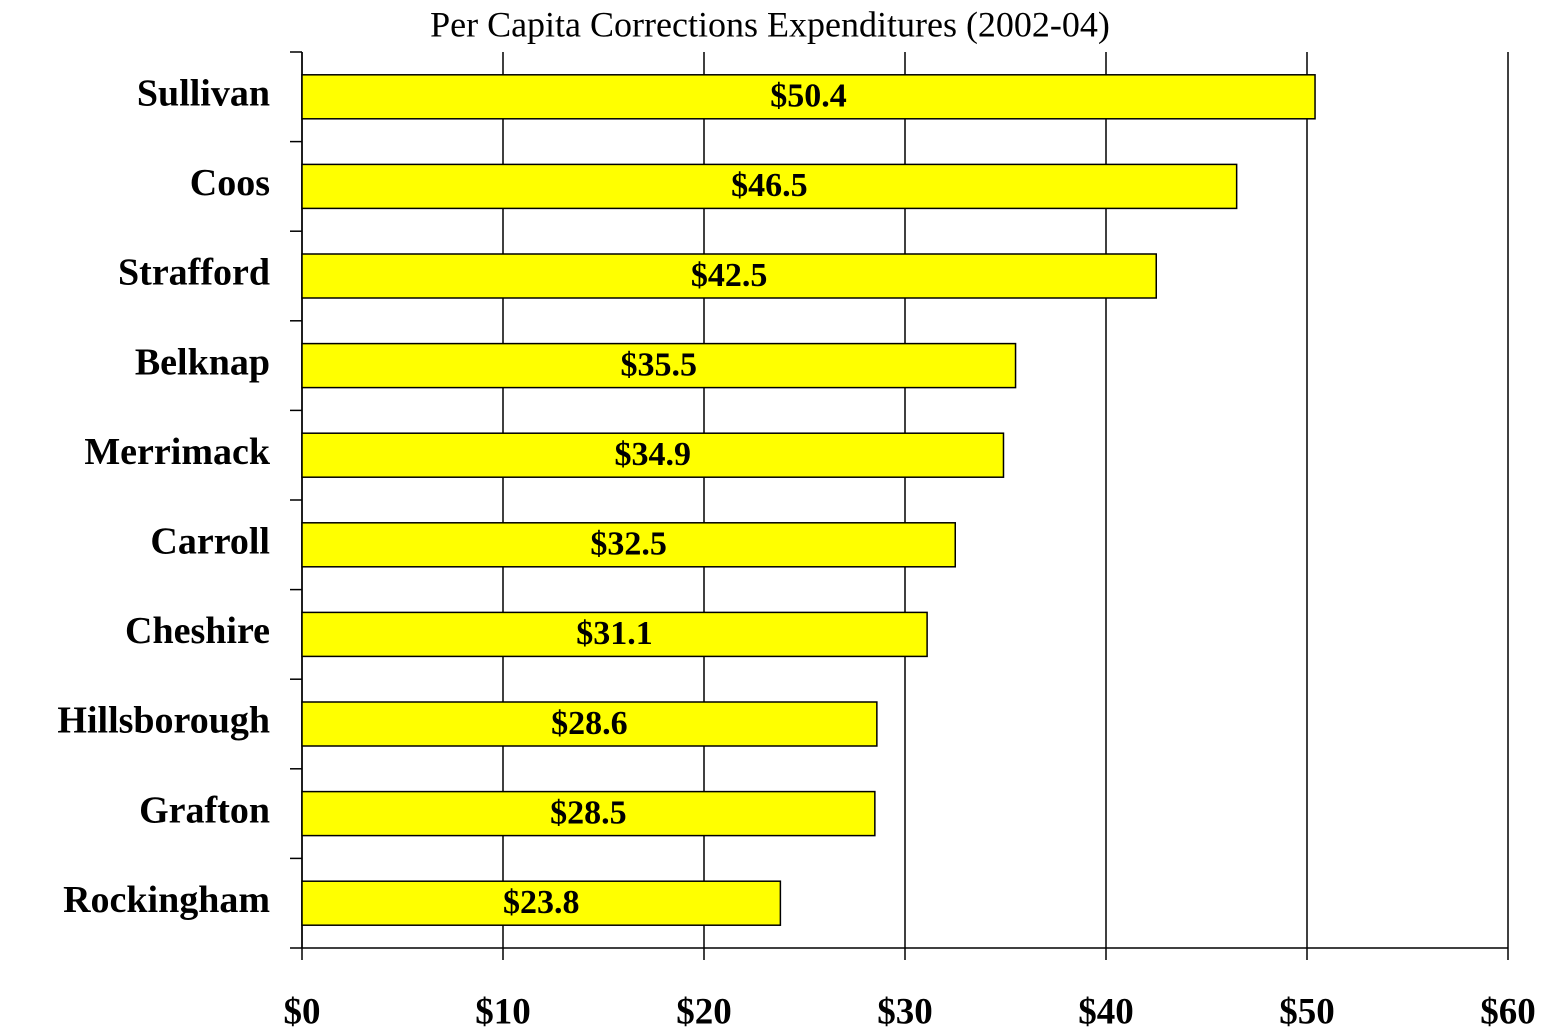  I want to click on y-tick-label: Cheshire, so click(197, 631).